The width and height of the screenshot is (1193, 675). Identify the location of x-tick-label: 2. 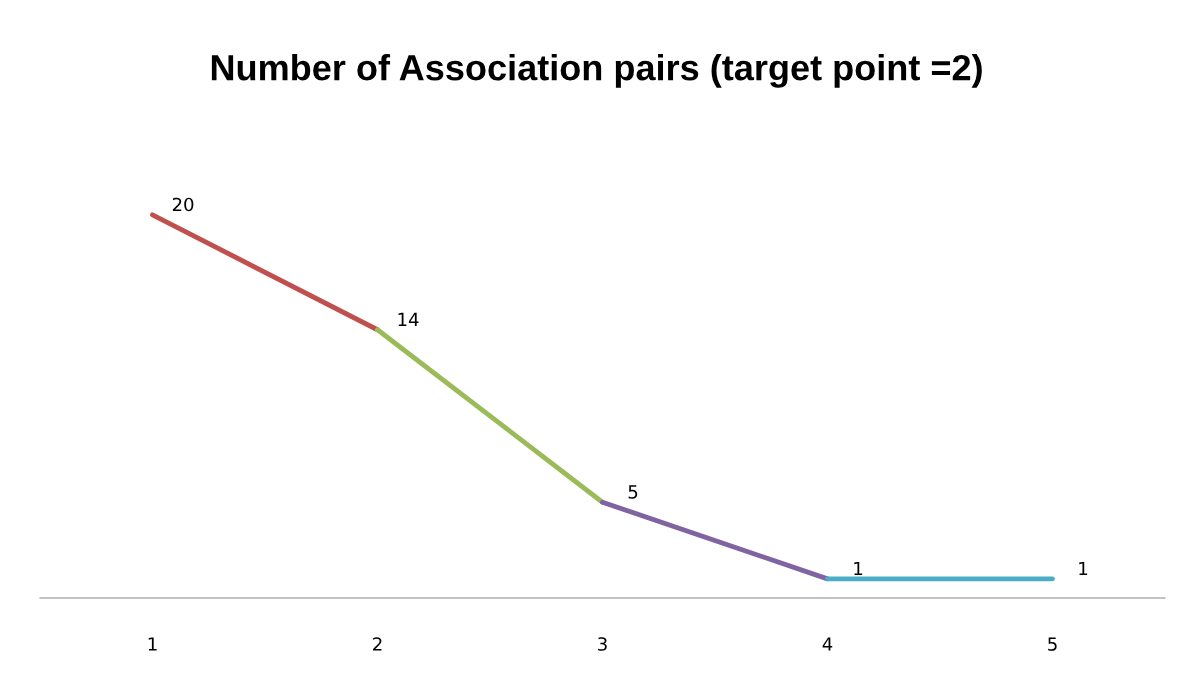
(377, 644).